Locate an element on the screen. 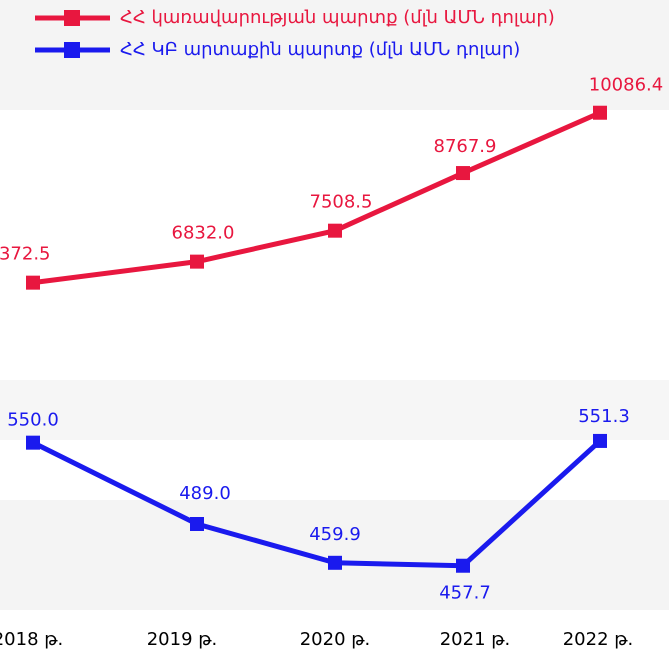  x-tick-label: 2021 թ. is located at coordinates (475, 639).